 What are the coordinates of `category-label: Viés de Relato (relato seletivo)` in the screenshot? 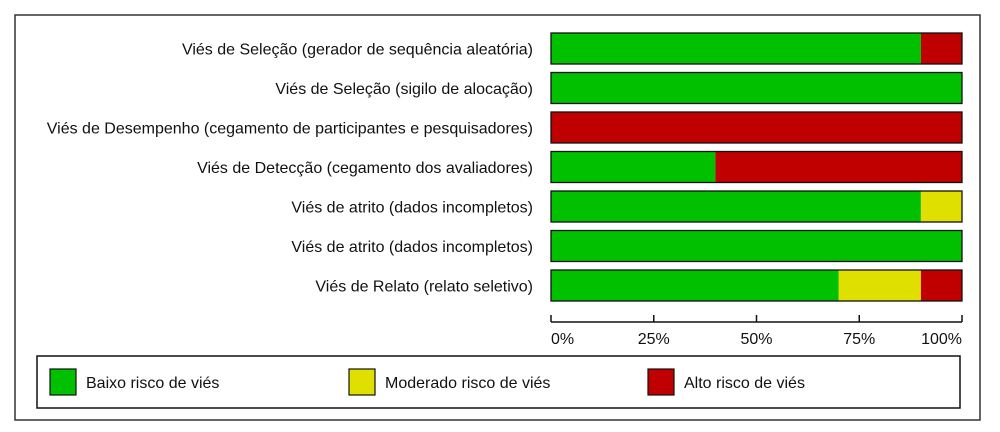 It's located at (424, 287).